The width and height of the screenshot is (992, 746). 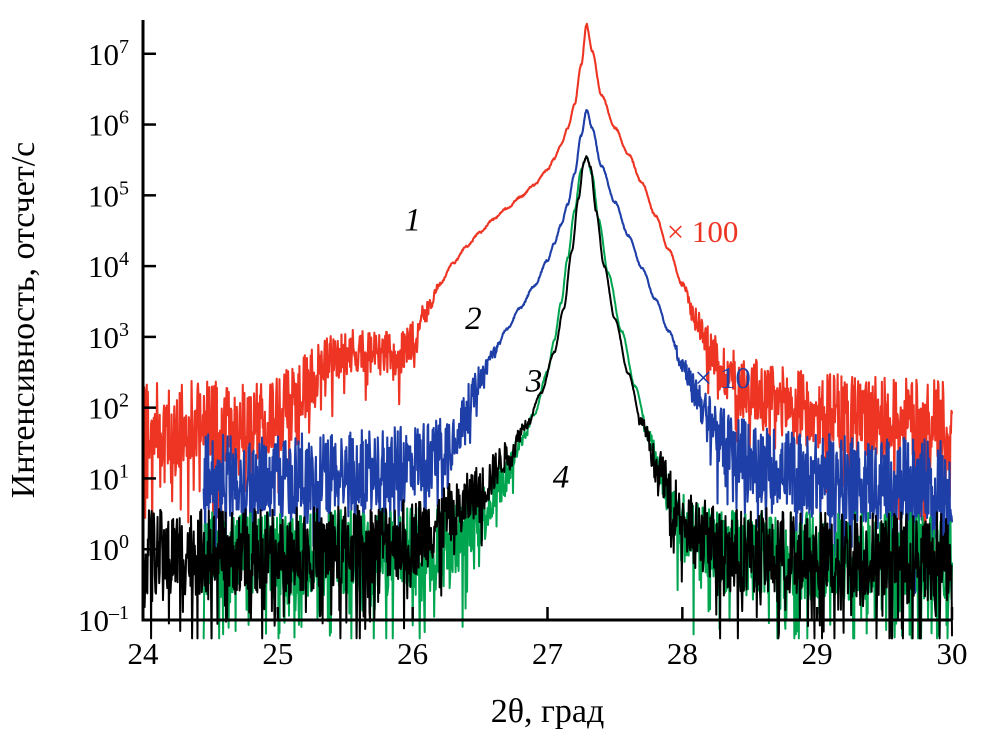 I want to click on x-tick-label-25: 25, so click(x=277, y=653).